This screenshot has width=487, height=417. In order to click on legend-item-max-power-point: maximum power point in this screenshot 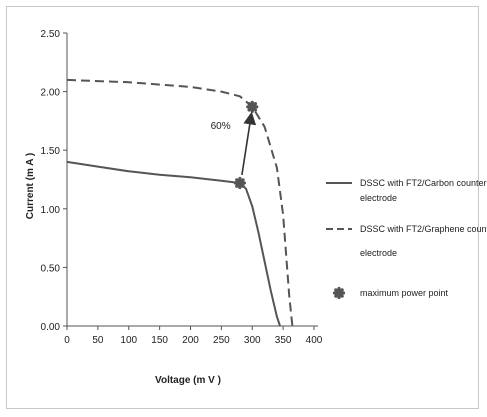, I will do `click(390, 293)`.